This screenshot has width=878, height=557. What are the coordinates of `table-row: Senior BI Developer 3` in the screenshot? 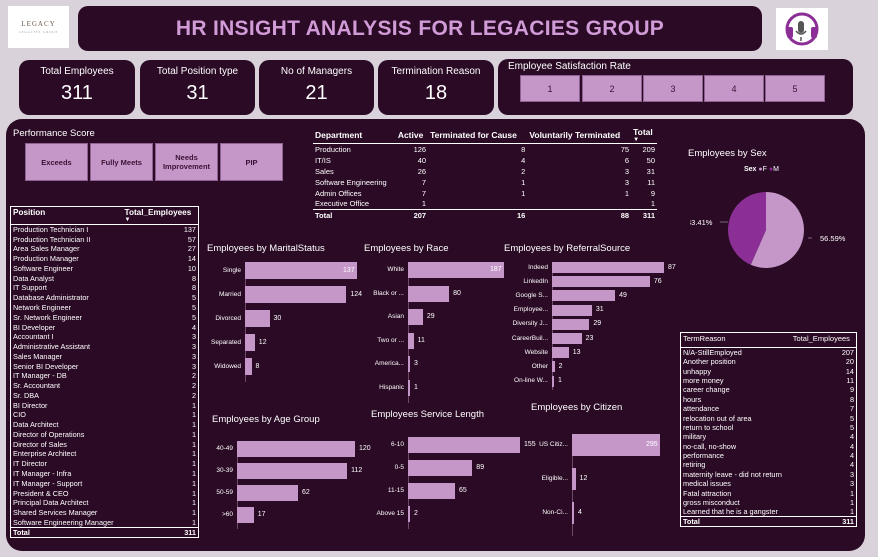 It's located at (105, 366).